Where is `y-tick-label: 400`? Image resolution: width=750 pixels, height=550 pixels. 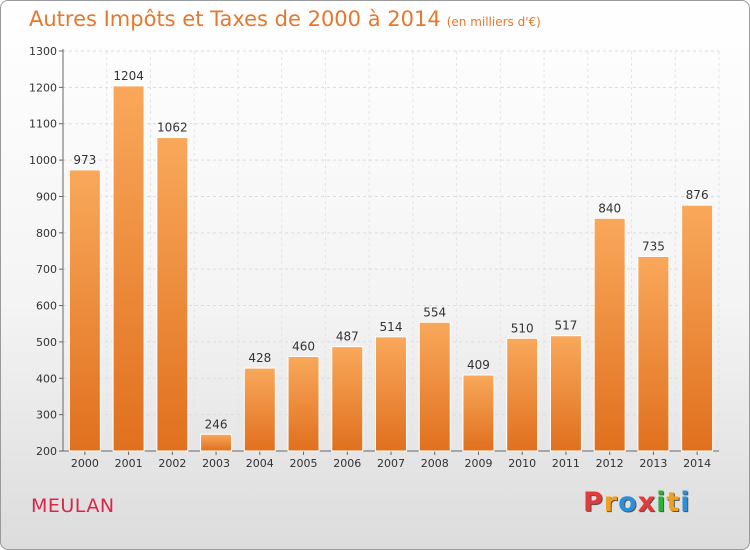 y-tick-label: 400 is located at coordinates (46, 378).